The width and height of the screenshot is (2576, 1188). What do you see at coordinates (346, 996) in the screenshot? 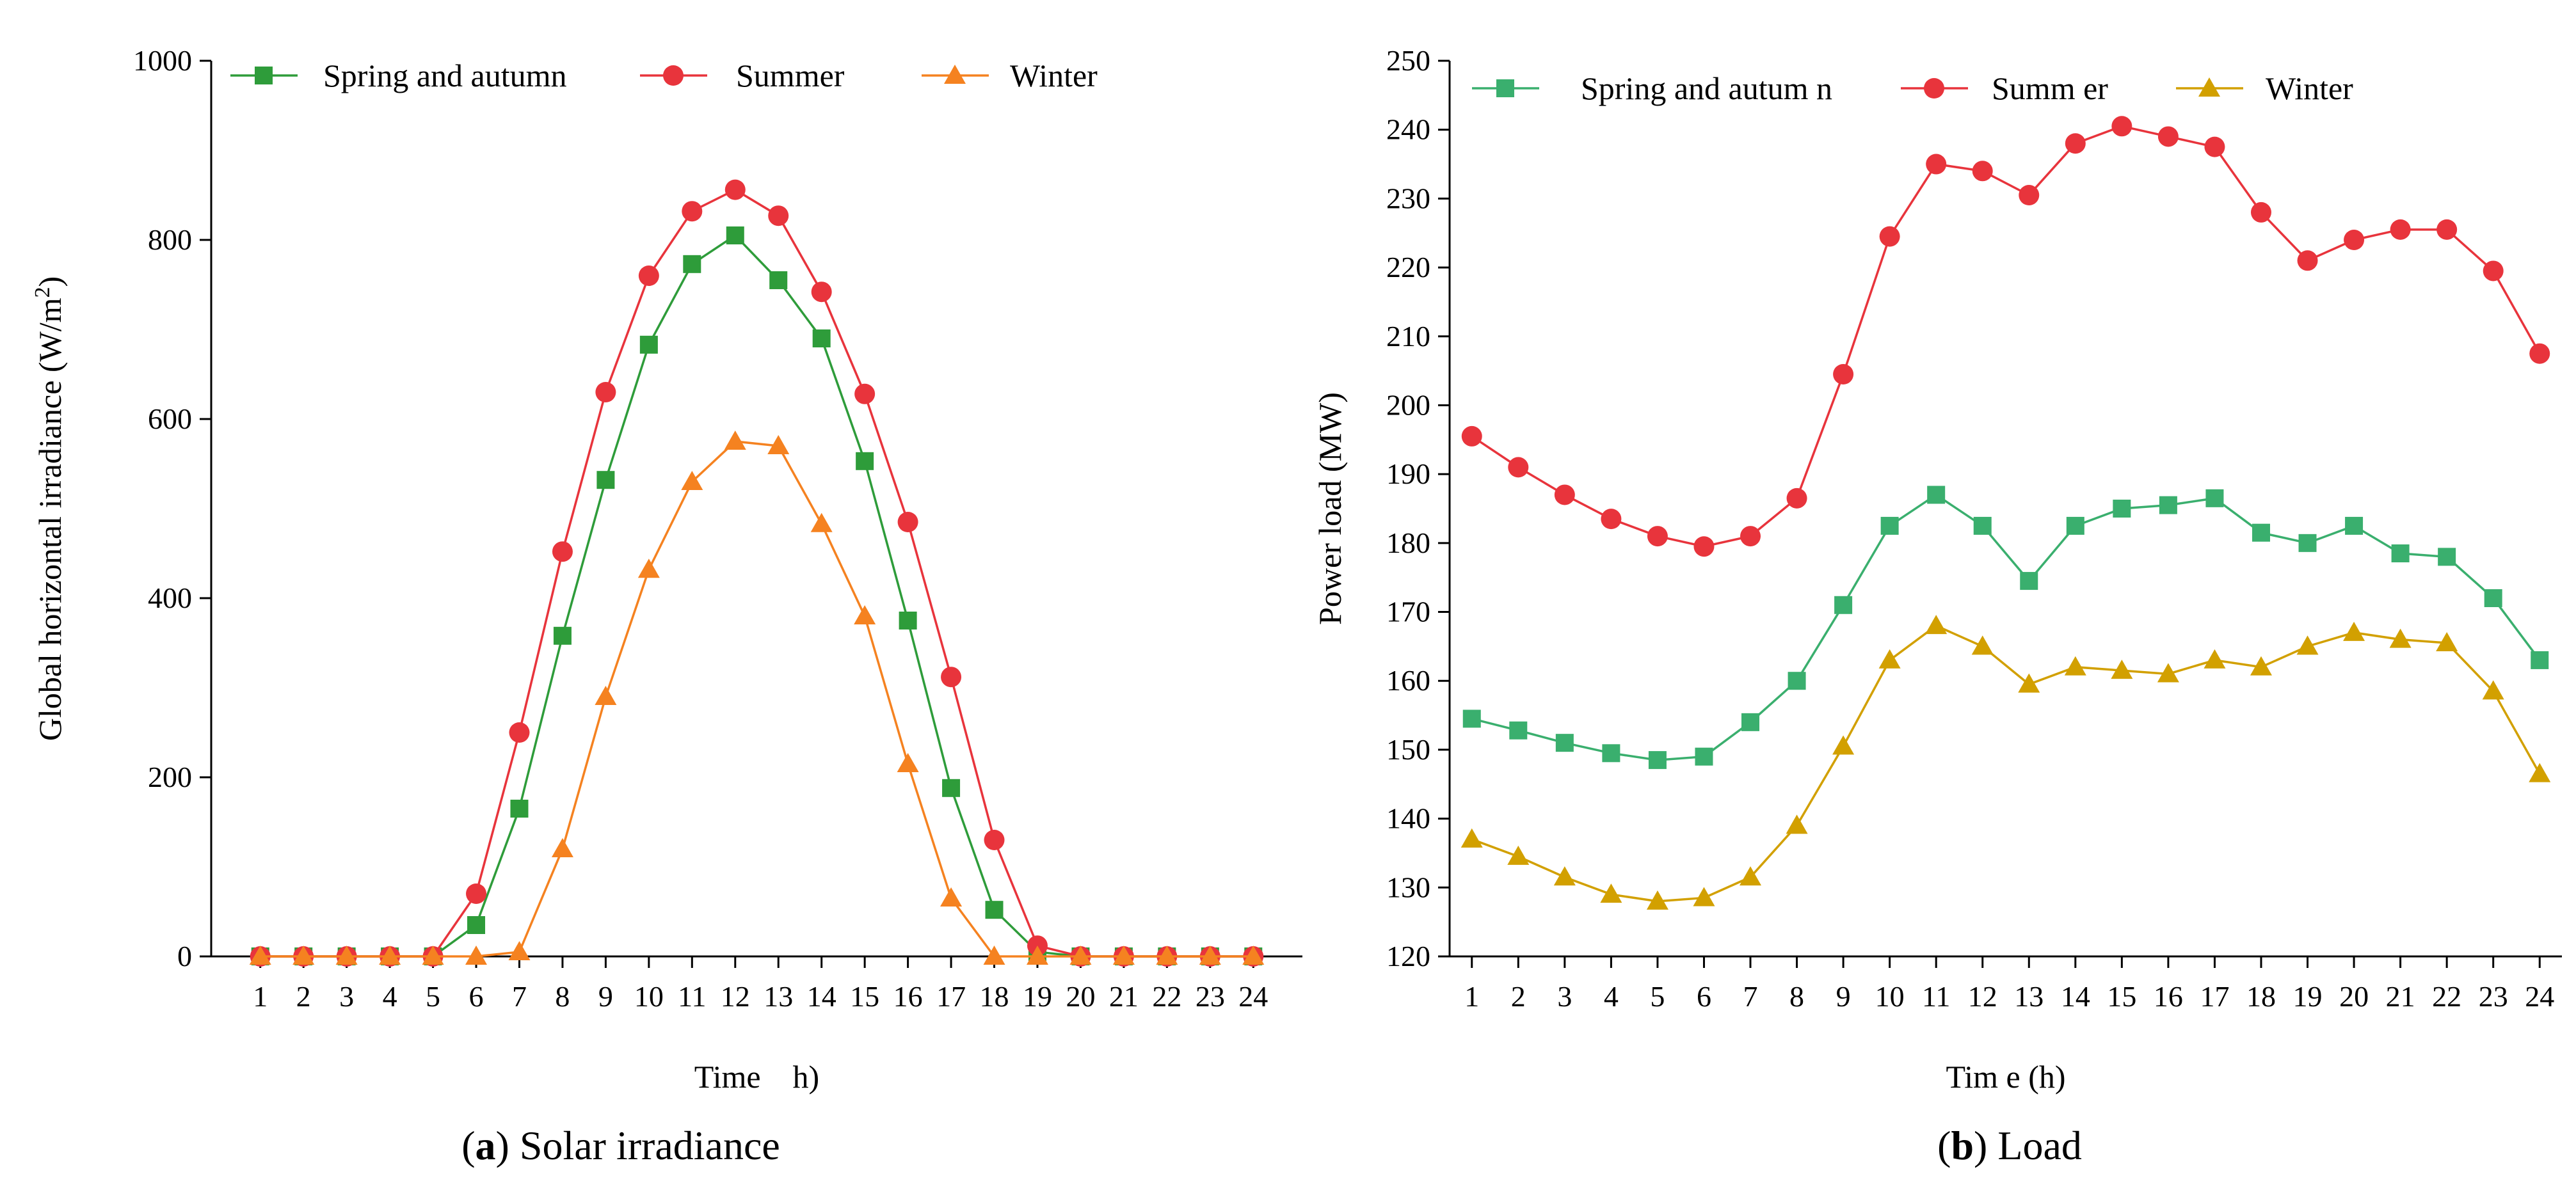
I see `x-tick-label: 3` at bounding box center [346, 996].